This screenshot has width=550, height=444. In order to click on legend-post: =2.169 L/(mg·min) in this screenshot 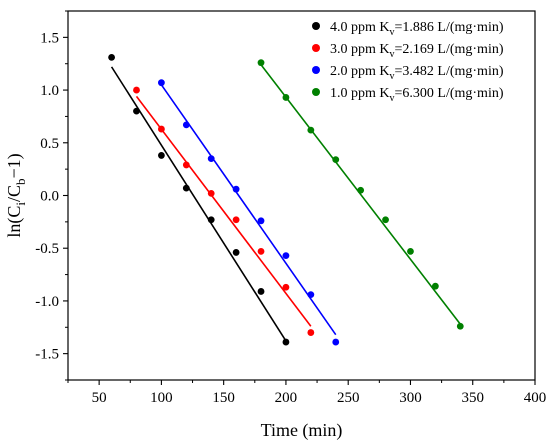, I will do `click(449, 49)`.